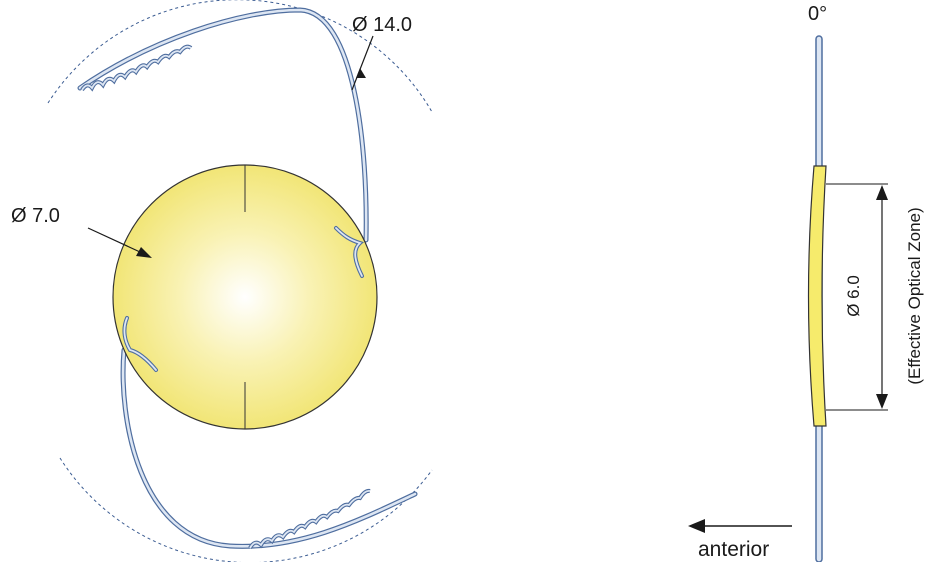 The image size is (933, 562). I want to click on haptic-diameter-leader, so click(362, 63).